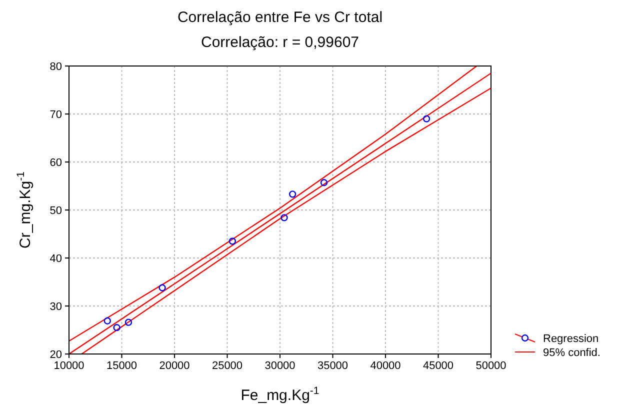 The width and height of the screenshot is (633, 412). What do you see at coordinates (332, 366) in the screenshot?
I see `x-tick-label: 35000` at bounding box center [332, 366].